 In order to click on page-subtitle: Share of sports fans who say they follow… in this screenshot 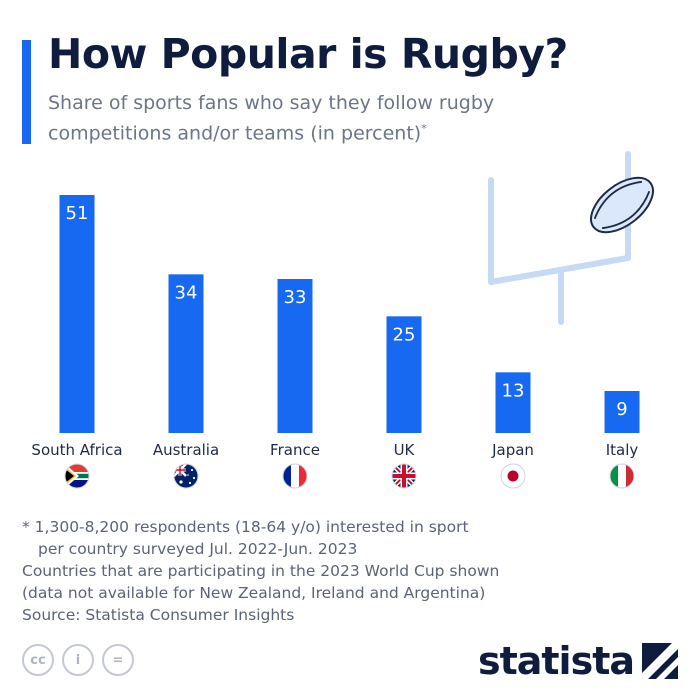, I will do `click(308, 118)`.